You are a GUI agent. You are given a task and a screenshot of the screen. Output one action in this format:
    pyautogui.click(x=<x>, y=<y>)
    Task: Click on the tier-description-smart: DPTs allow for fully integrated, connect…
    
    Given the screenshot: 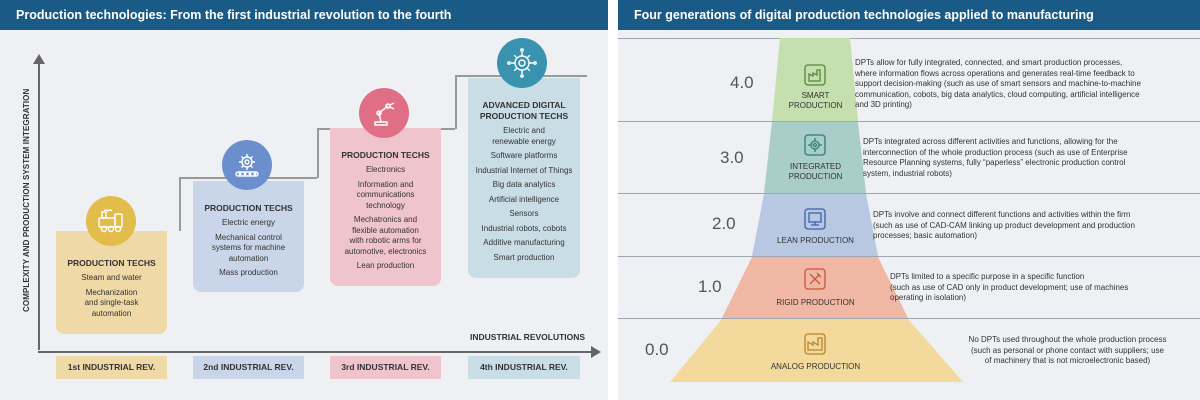 What is the action you would take?
    pyautogui.click(x=998, y=83)
    